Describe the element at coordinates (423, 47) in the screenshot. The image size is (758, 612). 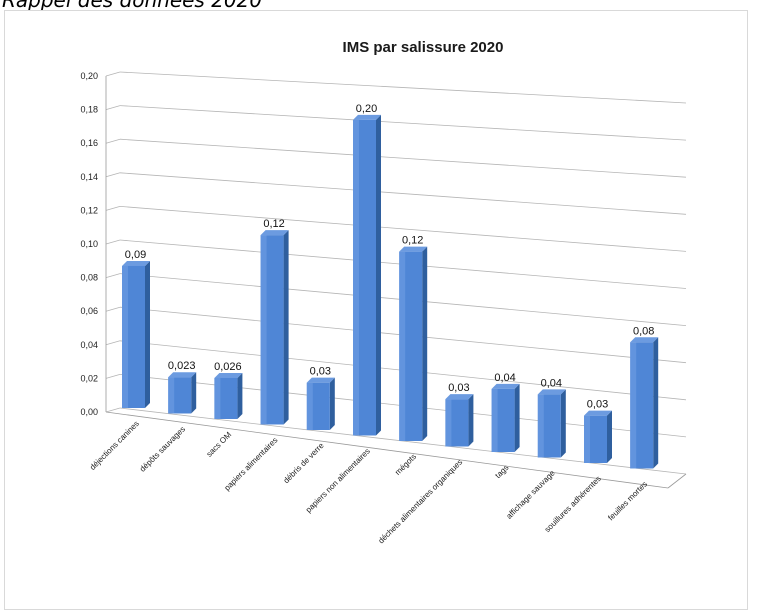
I see `chart-title: IMS par salissure 2020` at that location.